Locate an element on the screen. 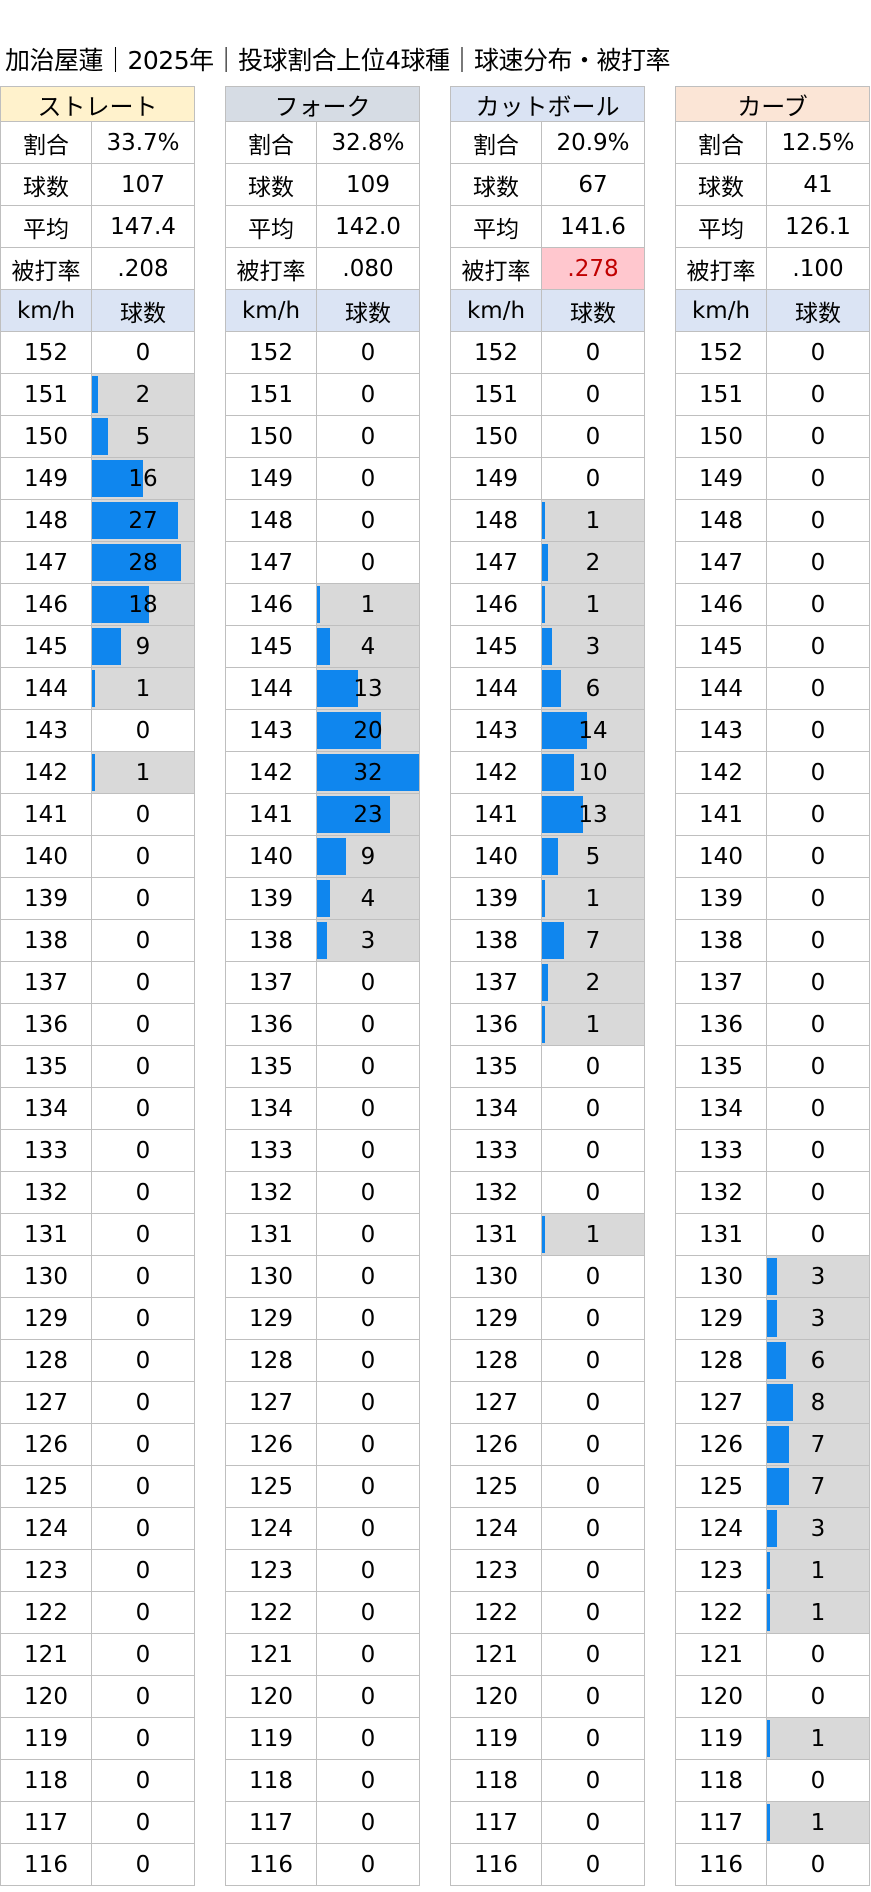  count-cell: 5 is located at coordinates (143, 437).